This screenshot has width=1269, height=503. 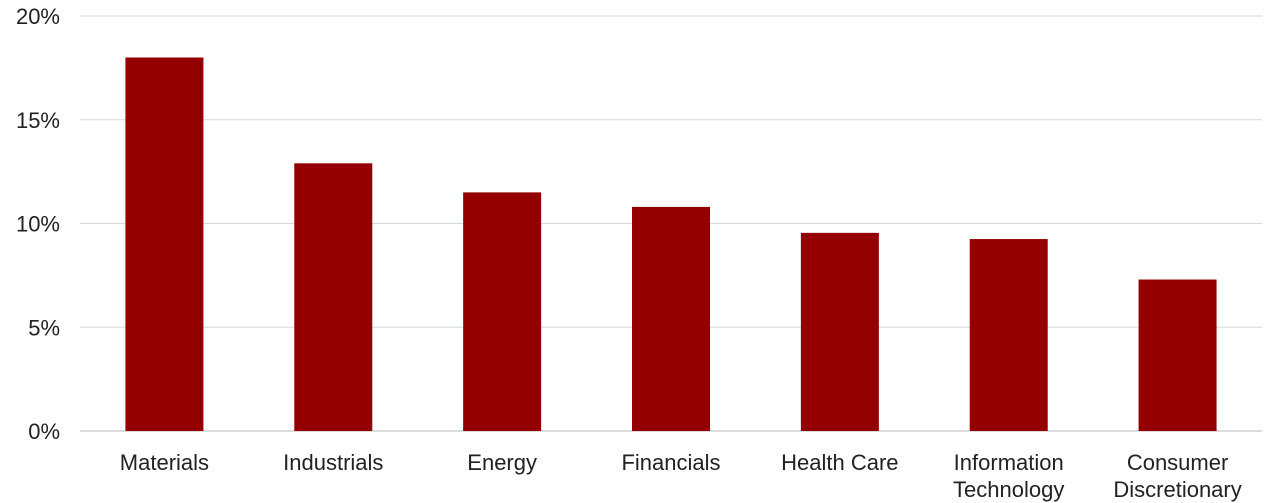 What do you see at coordinates (670, 462) in the screenshot?
I see `x-category-label: Financials` at bounding box center [670, 462].